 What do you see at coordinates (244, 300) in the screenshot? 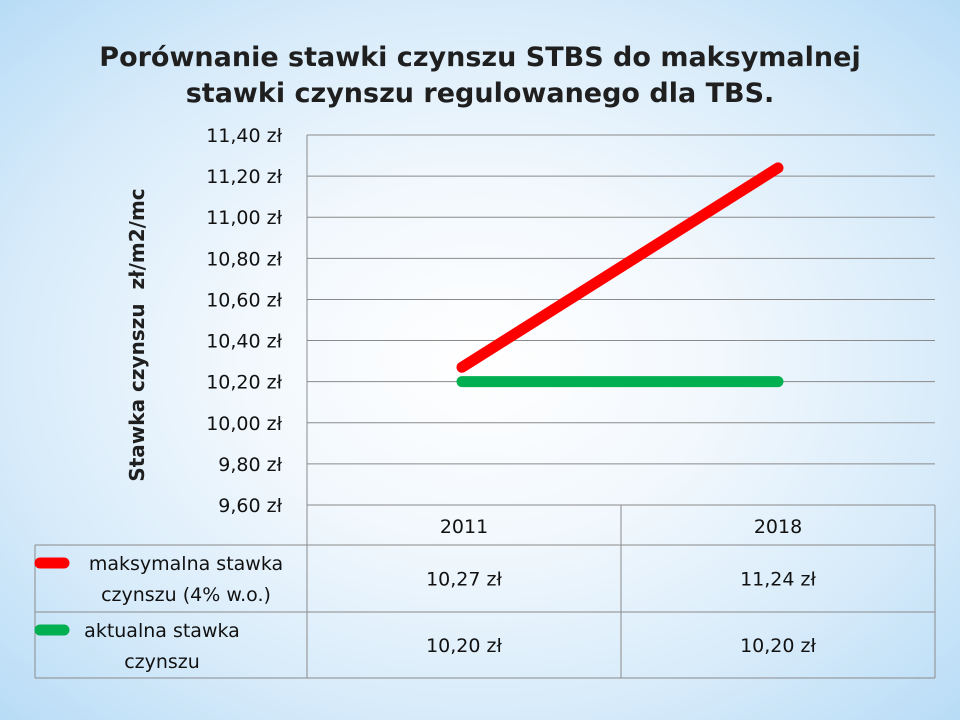
I see `y-tick-label: 10,60 zł` at bounding box center [244, 300].